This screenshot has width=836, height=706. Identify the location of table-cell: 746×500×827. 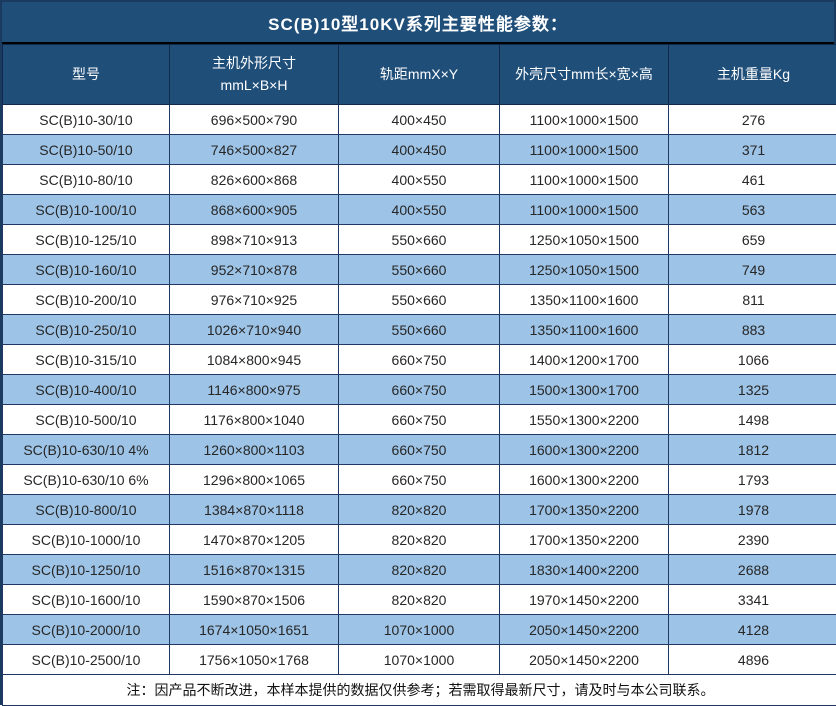
(254, 150).